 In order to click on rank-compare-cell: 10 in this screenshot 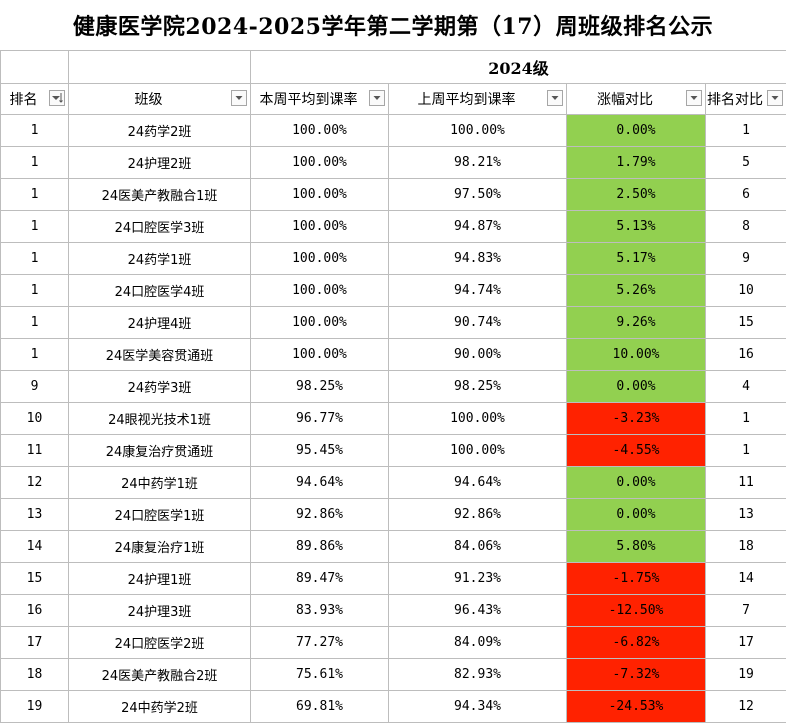, I will do `click(745, 290)`.